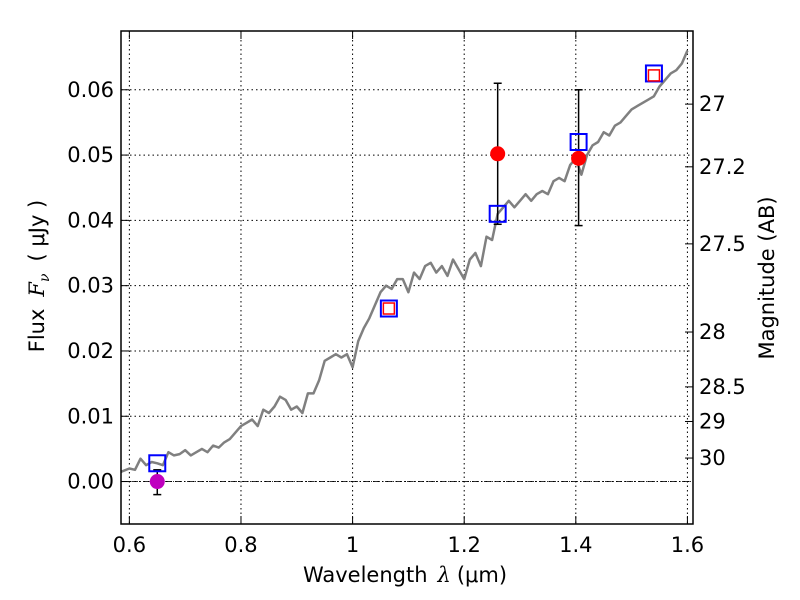 The image size is (800, 600). Describe the element at coordinates (90, 90) in the screenshot. I see `y-tick-label: 0.06` at that location.